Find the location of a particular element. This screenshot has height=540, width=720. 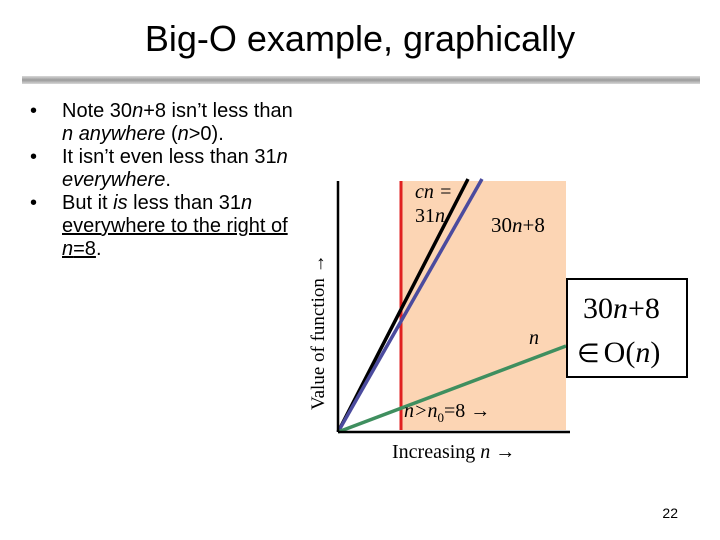

bullet-item: • It isn’t even less than 31n everywhere. is located at coordinates (165, 169).